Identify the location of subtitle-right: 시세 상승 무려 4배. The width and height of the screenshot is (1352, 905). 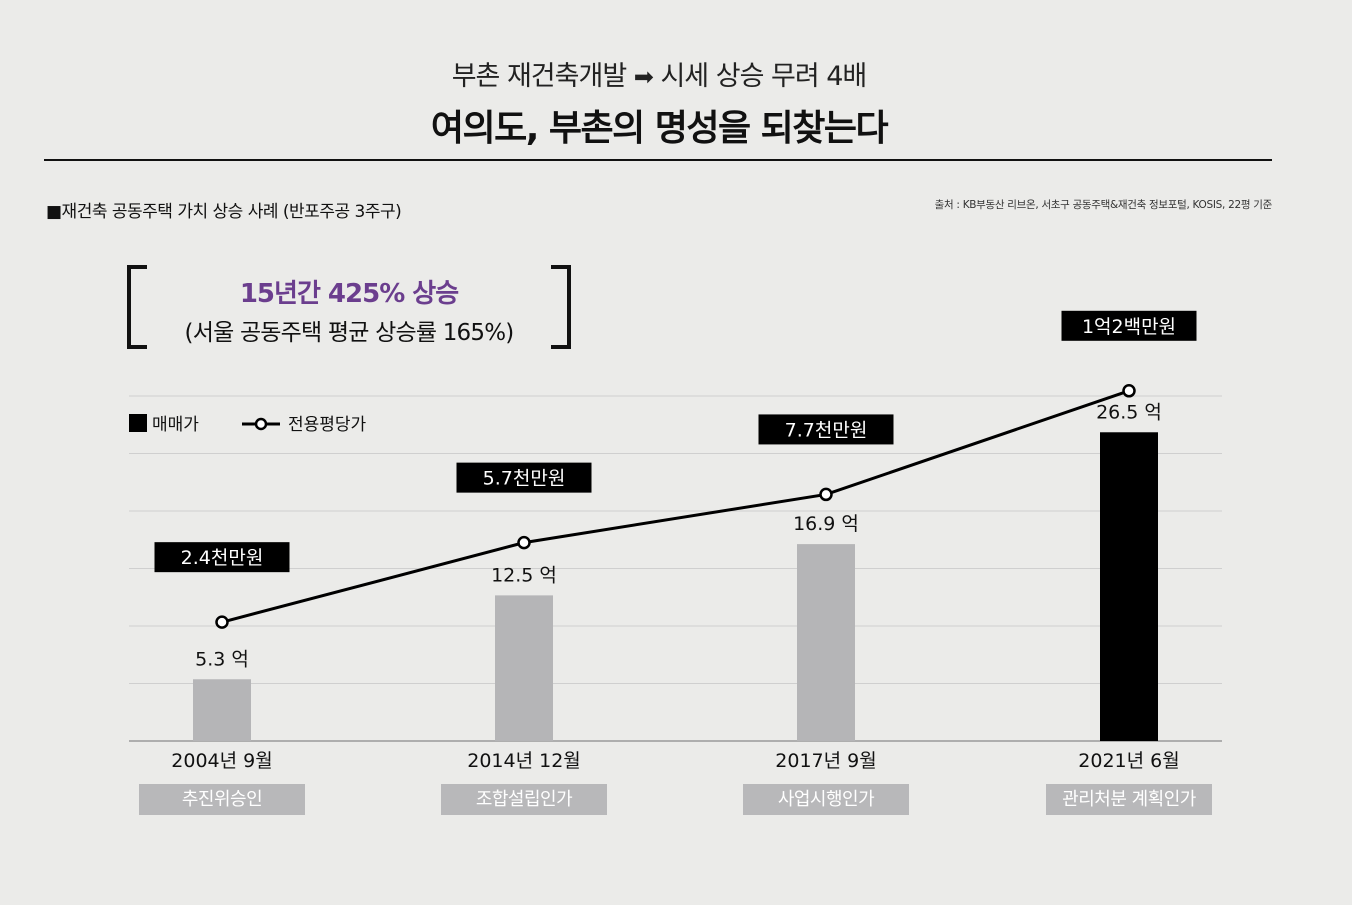
(763, 76).